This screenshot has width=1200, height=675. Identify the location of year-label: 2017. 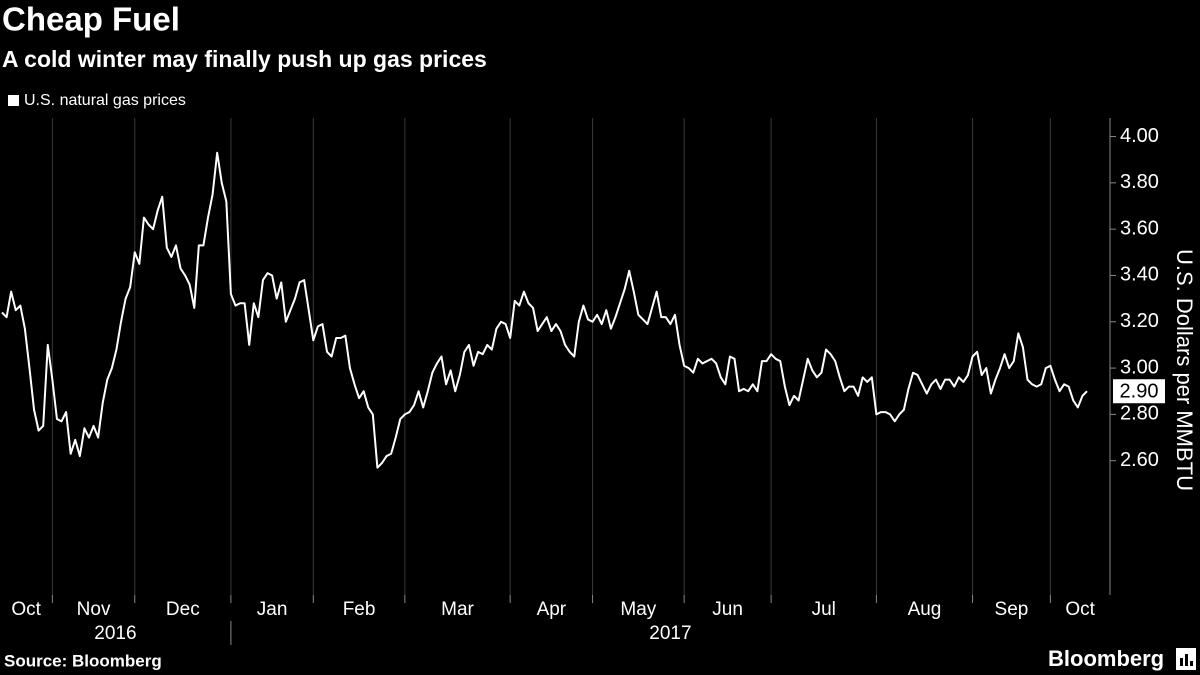
(670, 633).